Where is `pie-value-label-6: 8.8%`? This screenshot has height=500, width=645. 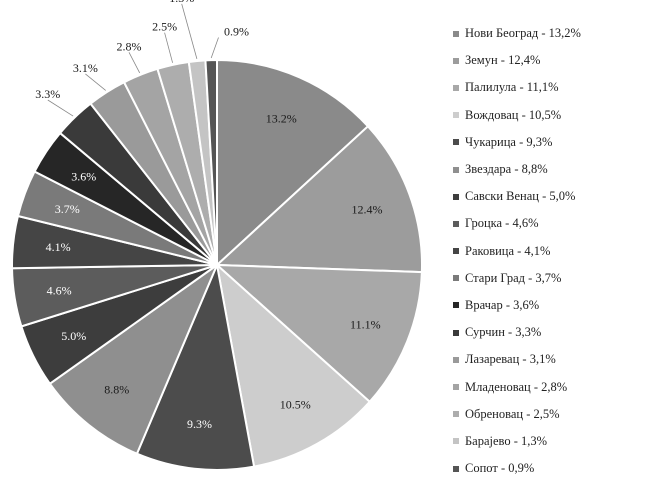
pie-value-label-6: 8.8% is located at coordinates (116, 390).